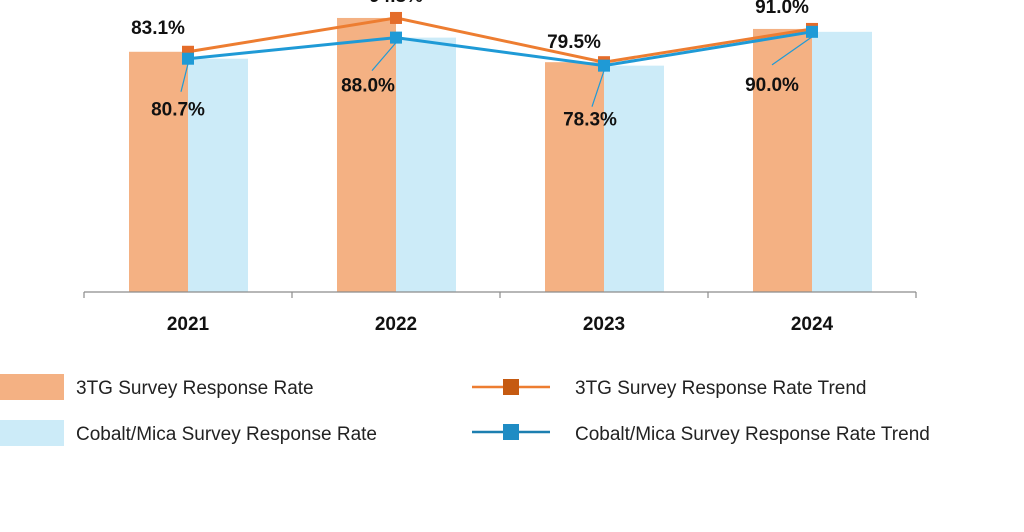 This screenshot has height=532, width=1024. Describe the element at coordinates (634, 178) in the screenshot. I see `bar-cobalt-2023` at that location.